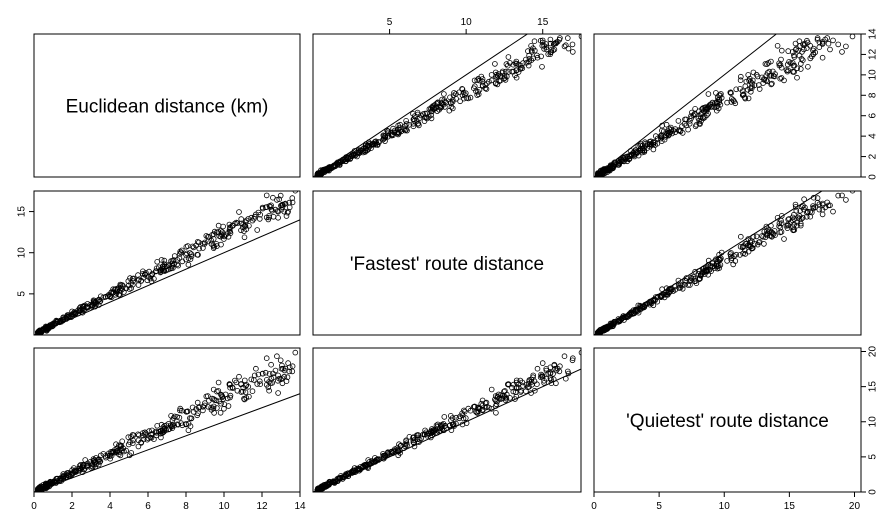 Image resolution: width=883 pixels, height=521 pixels. I want to click on tick-label: 2, so click(72, 506).